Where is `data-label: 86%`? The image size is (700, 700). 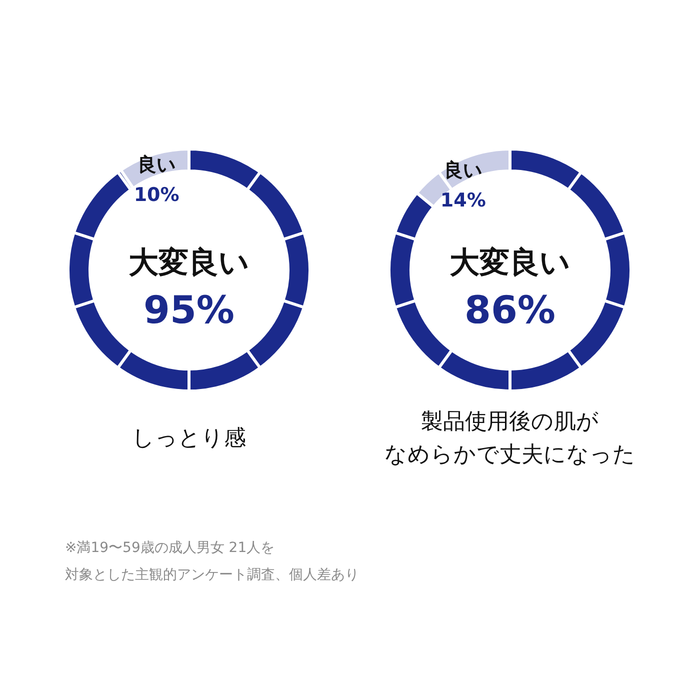 data-label: 86% is located at coordinates (510, 310).